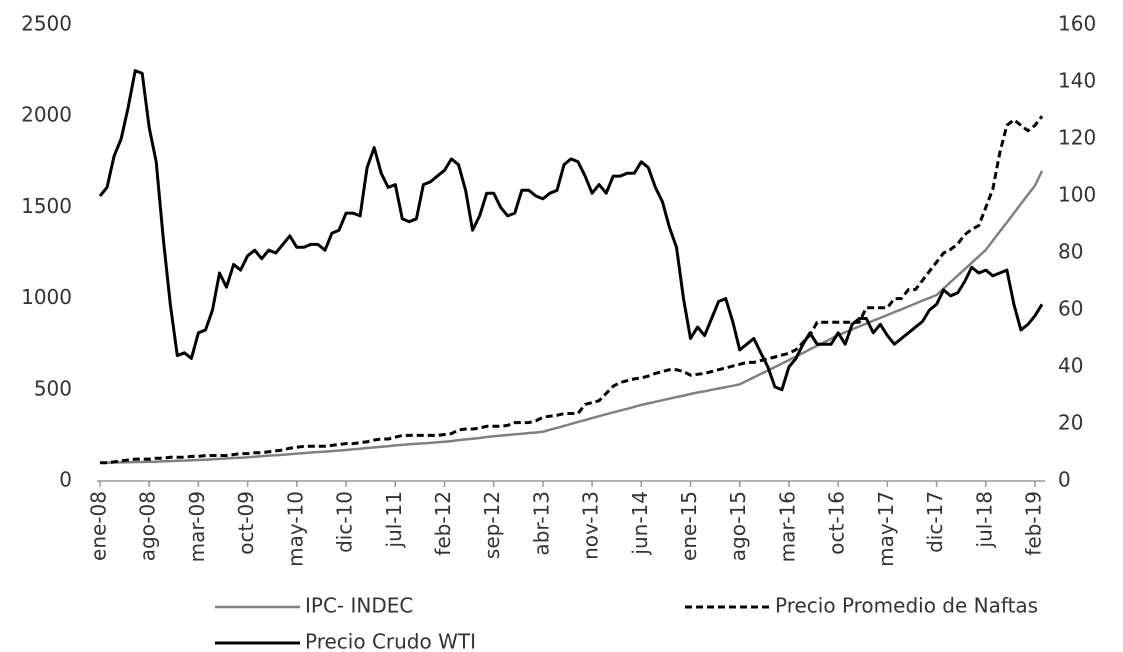 The width and height of the screenshot is (1123, 652). Describe the element at coordinates (1077, 24) in the screenshot. I see `y2-tick-label: 160` at that location.